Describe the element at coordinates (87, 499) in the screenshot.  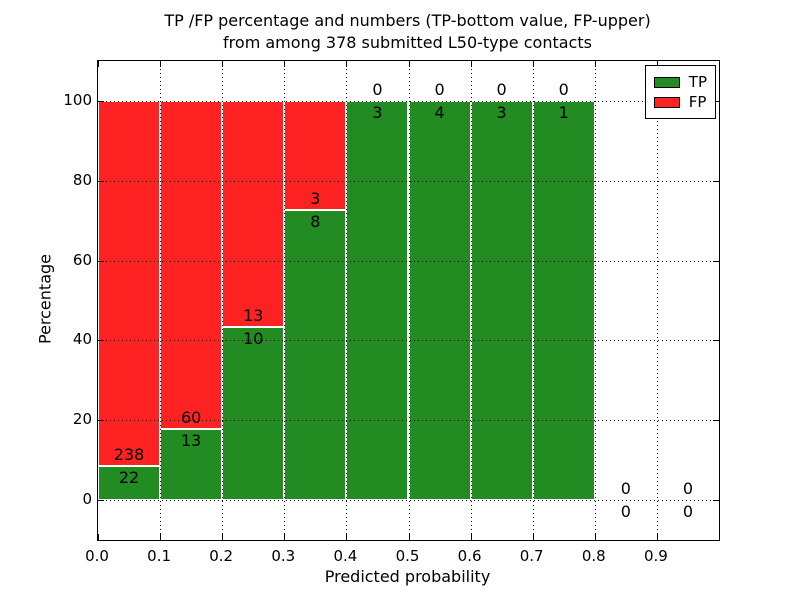
I see `y-tick-label: 0` at that location.